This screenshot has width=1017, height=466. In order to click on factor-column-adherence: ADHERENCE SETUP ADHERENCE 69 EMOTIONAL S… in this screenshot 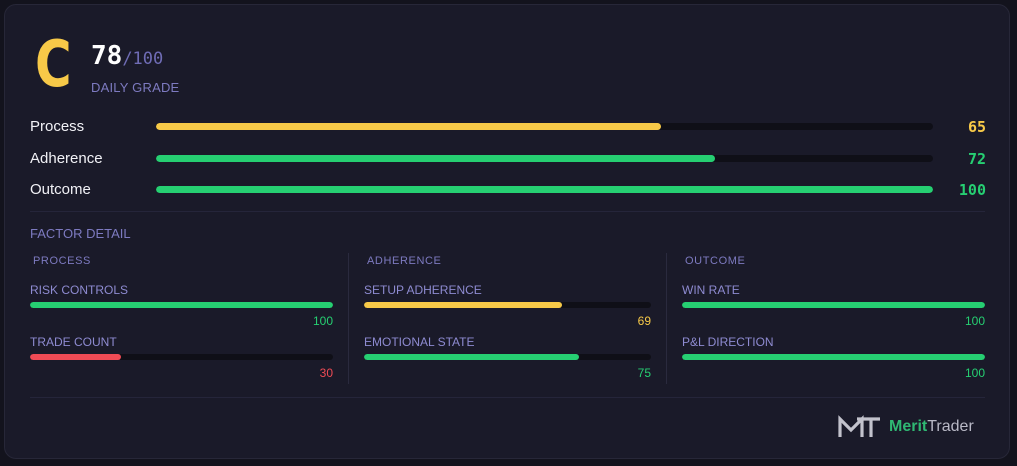, I will do `click(507, 318)`.